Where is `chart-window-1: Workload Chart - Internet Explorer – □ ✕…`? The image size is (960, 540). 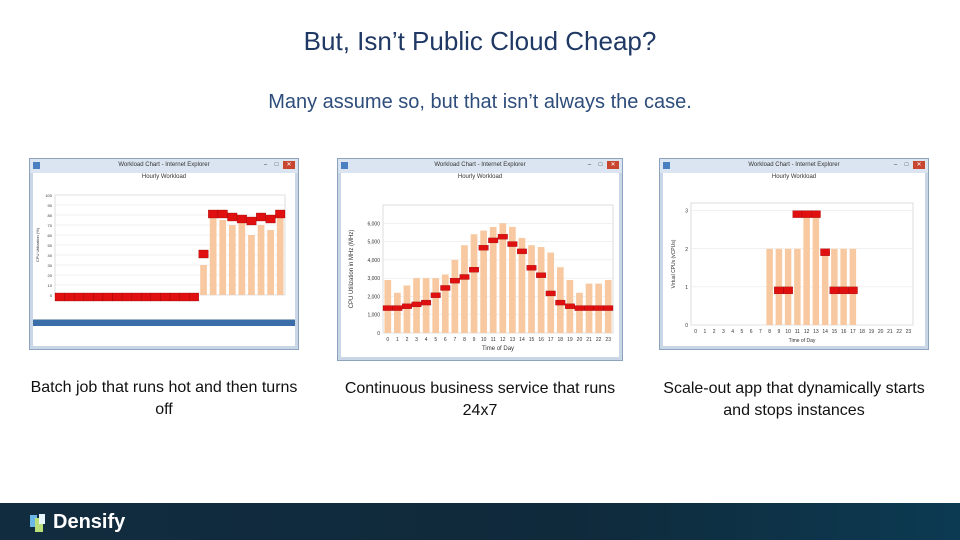
chart-window-1: Workload Chart - Internet Explorer – □ ✕… is located at coordinates (164, 254).